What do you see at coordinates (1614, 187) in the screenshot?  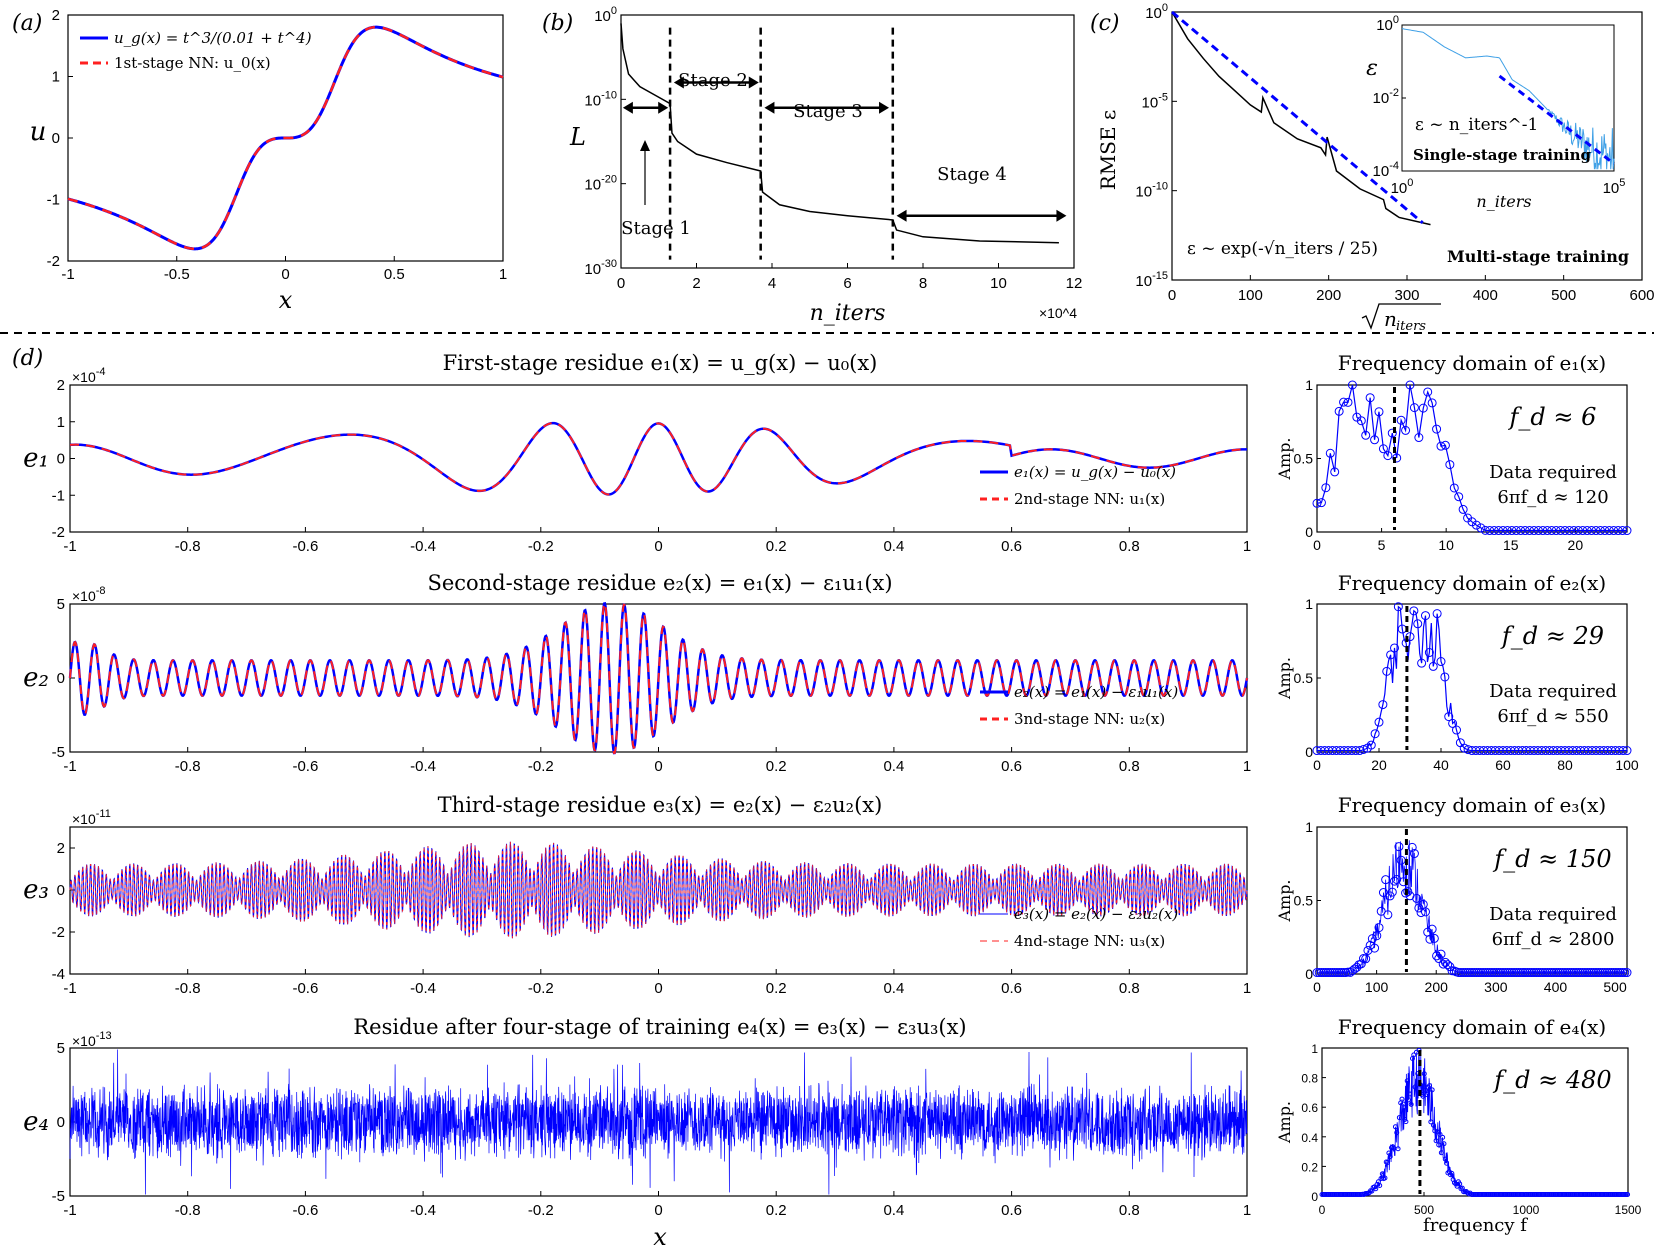 I see `c-inset-xtick-label: 105` at bounding box center [1614, 187].